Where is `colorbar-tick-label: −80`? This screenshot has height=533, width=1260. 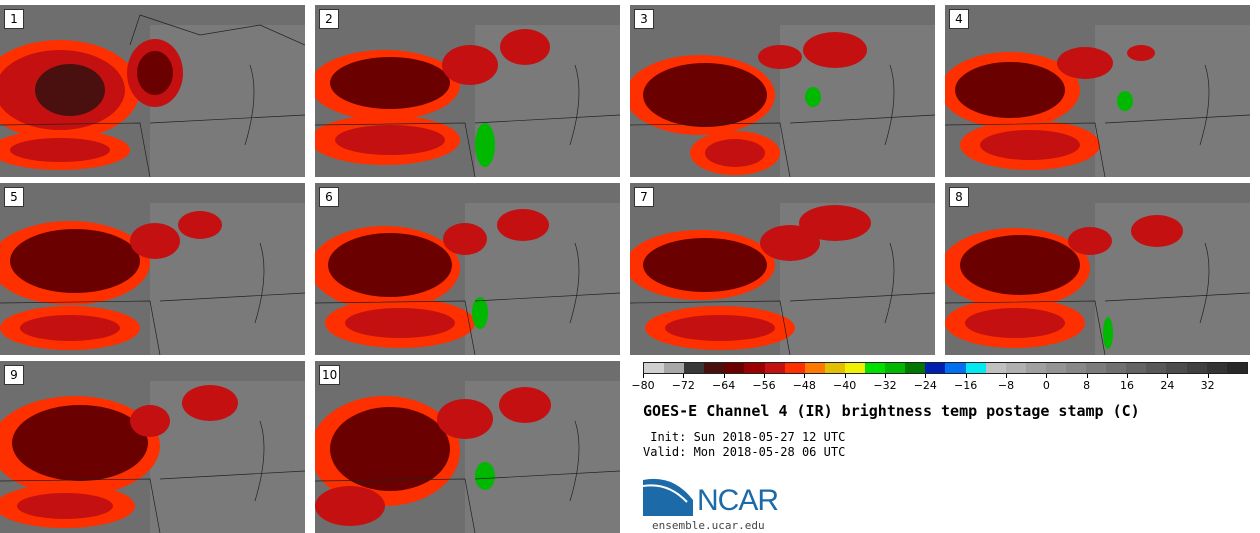
colorbar-tick-label: −80 is located at coordinates (643, 385).